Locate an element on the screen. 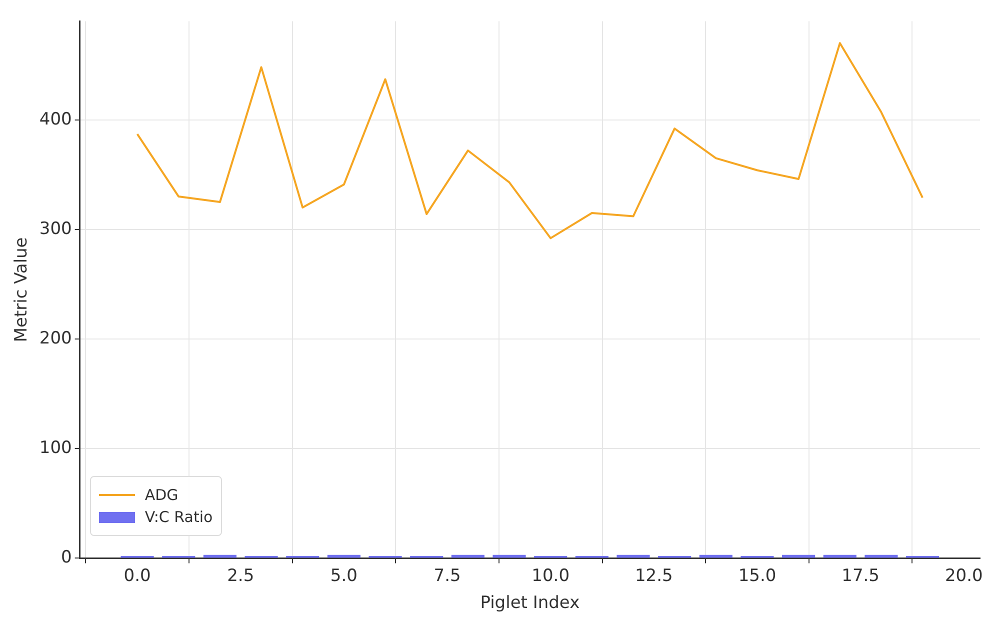  y-tick-label: 0 is located at coordinates (66, 558).